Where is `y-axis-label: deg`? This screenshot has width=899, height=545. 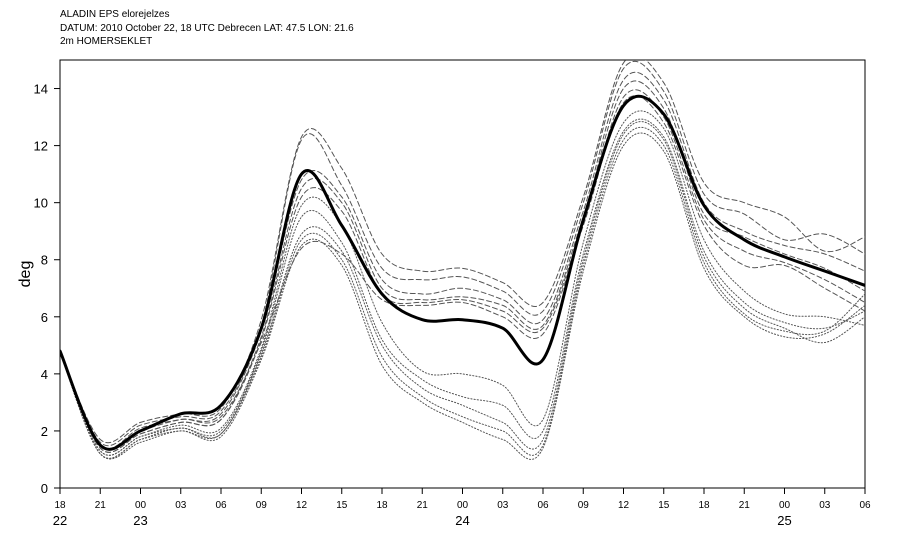 y-axis-label: deg is located at coordinates (25, 274).